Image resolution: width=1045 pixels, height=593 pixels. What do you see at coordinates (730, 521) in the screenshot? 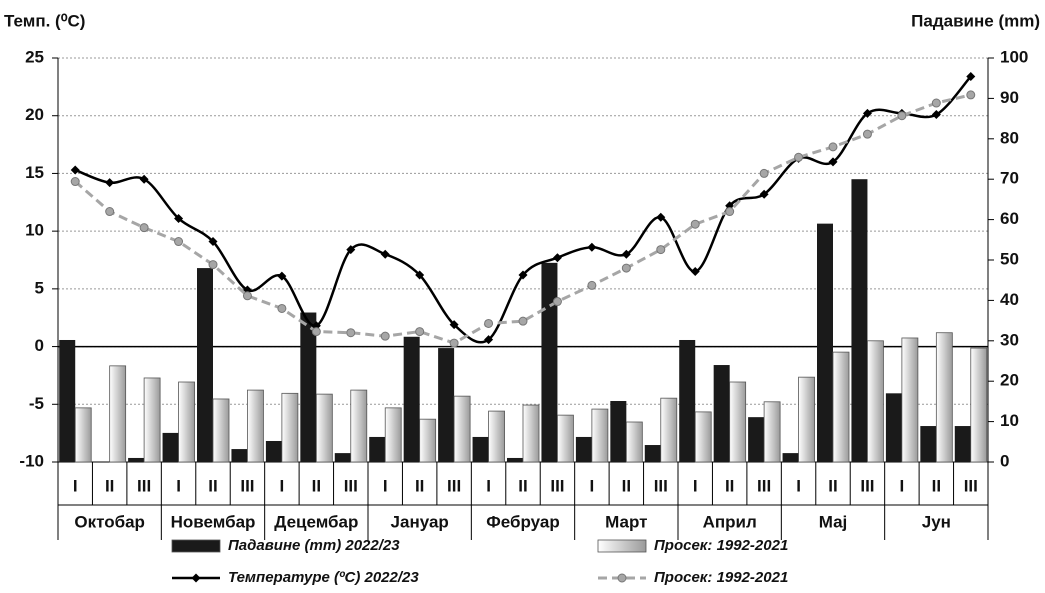
I see `x-group-label: Април` at bounding box center [730, 521].